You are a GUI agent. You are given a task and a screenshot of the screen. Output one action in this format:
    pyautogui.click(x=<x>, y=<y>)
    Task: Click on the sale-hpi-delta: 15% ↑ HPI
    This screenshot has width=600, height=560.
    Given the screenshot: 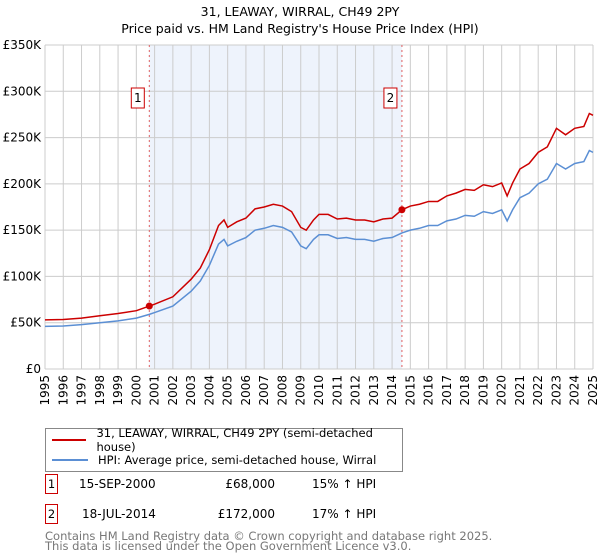 What is the action you would take?
    pyautogui.click(x=344, y=484)
    